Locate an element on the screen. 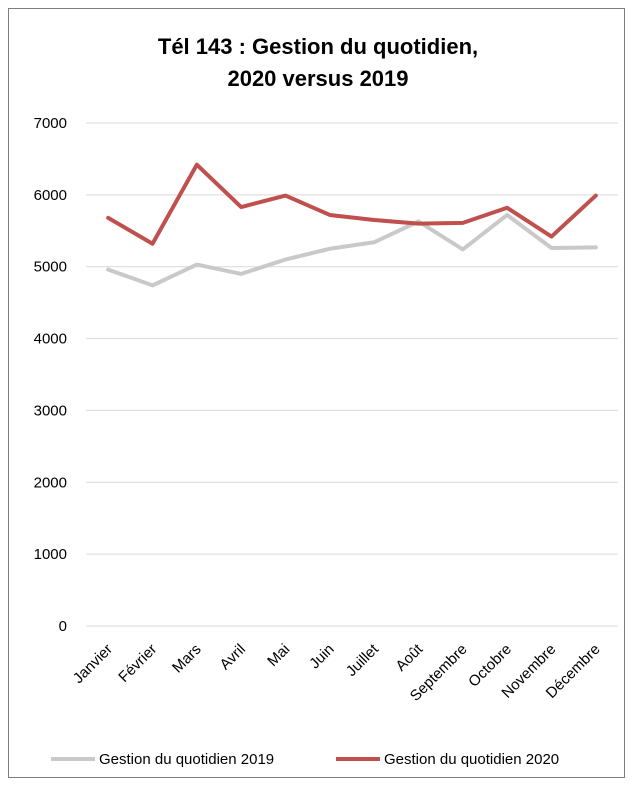  y-tick-label: 0 is located at coordinates (63, 626).